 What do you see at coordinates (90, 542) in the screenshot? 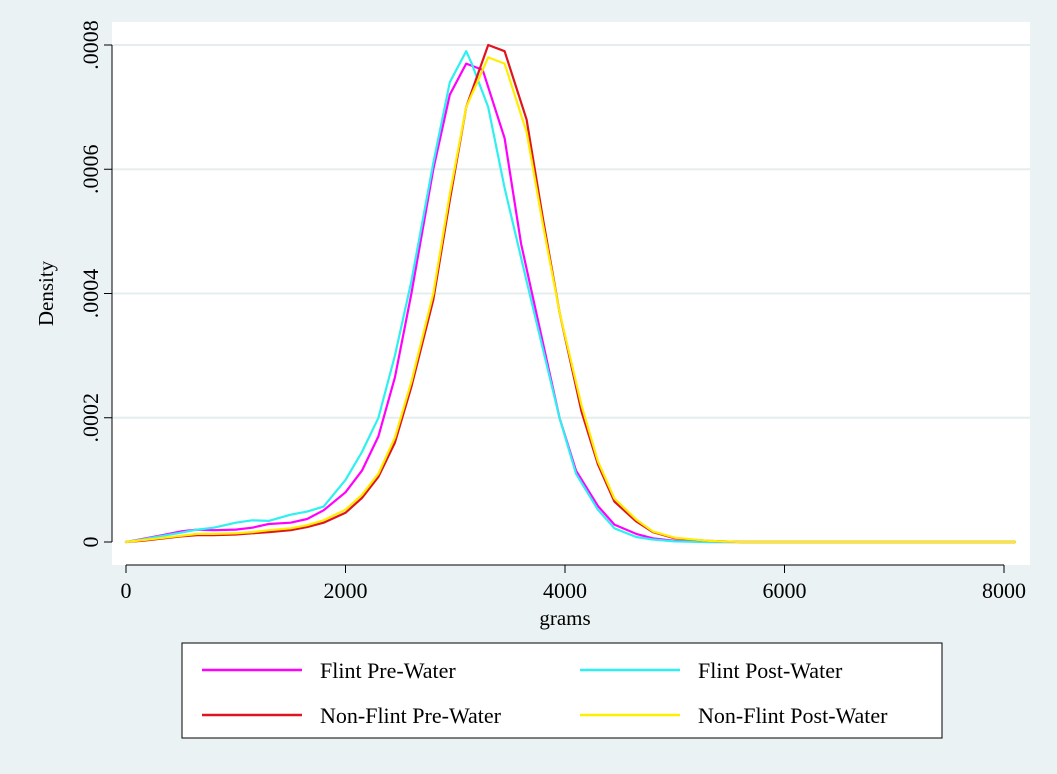
I see `y-tick-label: 0` at bounding box center [90, 542].